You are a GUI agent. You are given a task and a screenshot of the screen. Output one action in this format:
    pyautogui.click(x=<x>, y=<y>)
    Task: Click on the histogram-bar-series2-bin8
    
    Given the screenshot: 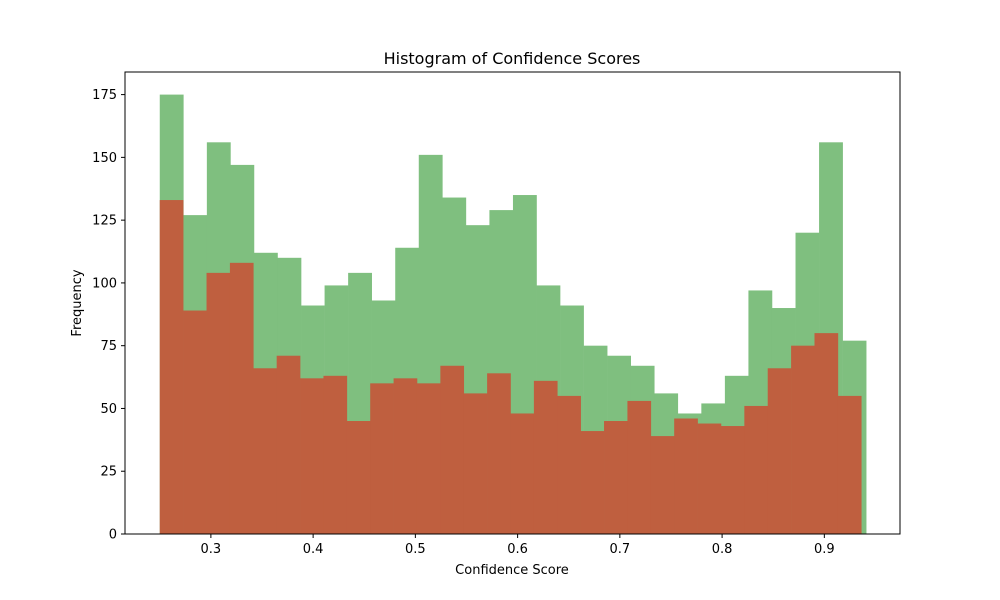 What is the action you would take?
    pyautogui.click(x=335, y=454)
    